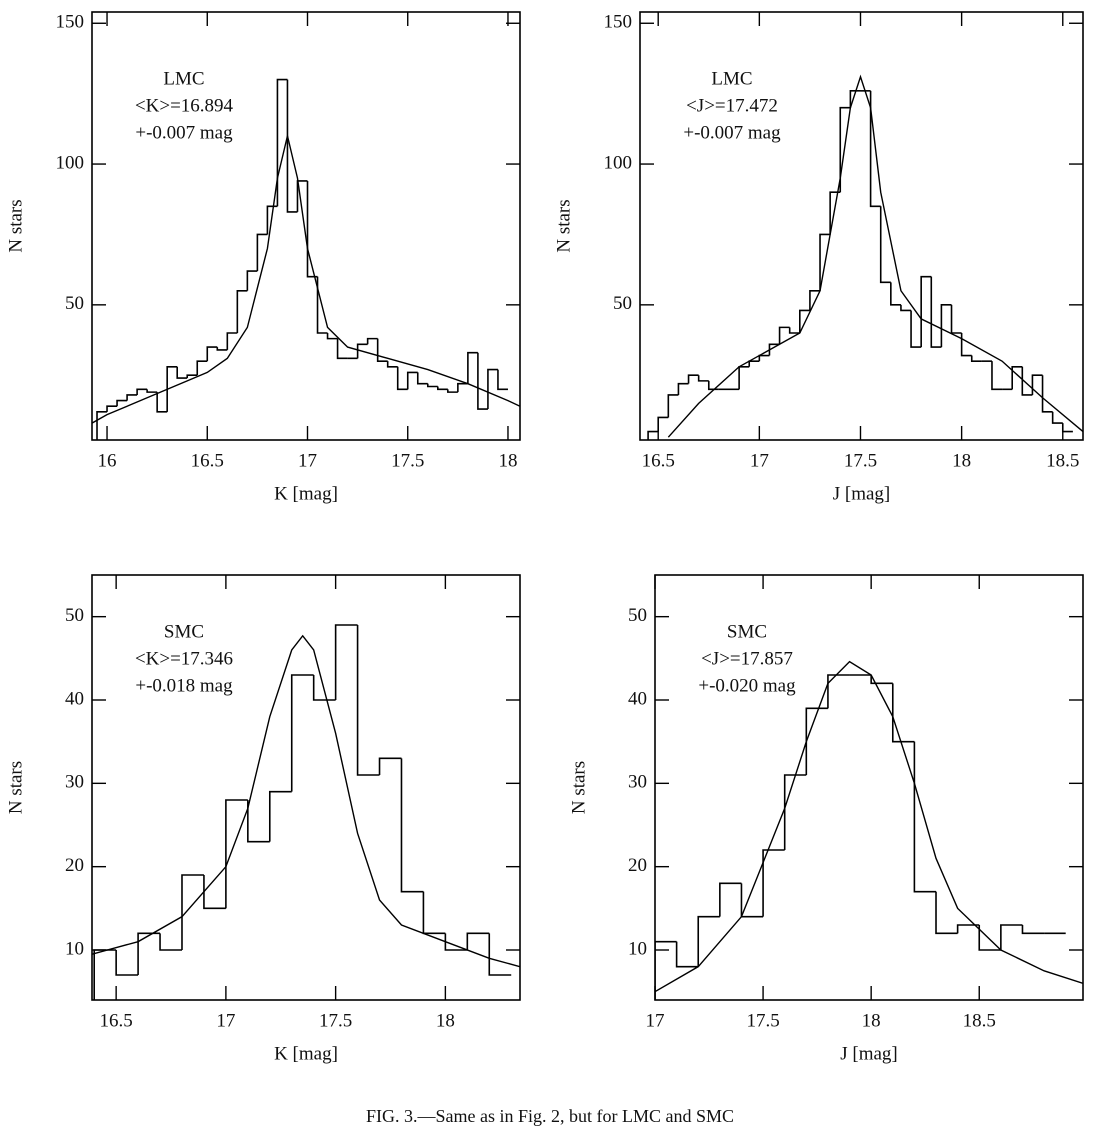 This screenshot has height=1141, width=1100. I want to click on annotation: <K>=16.894, so click(184, 105).